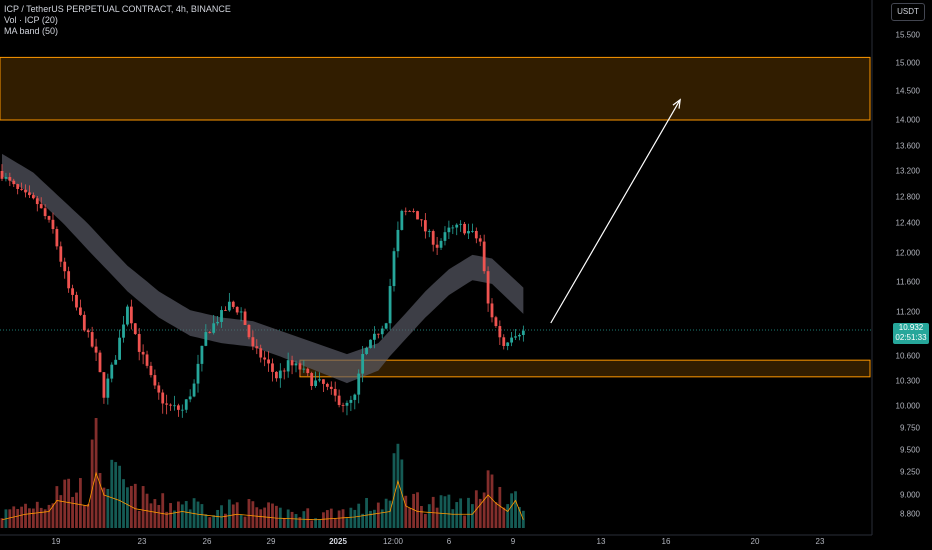  Describe the element at coordinates (31, 31) in the screenshot. I see `legend-ma-band: MA band (50)` at that location.